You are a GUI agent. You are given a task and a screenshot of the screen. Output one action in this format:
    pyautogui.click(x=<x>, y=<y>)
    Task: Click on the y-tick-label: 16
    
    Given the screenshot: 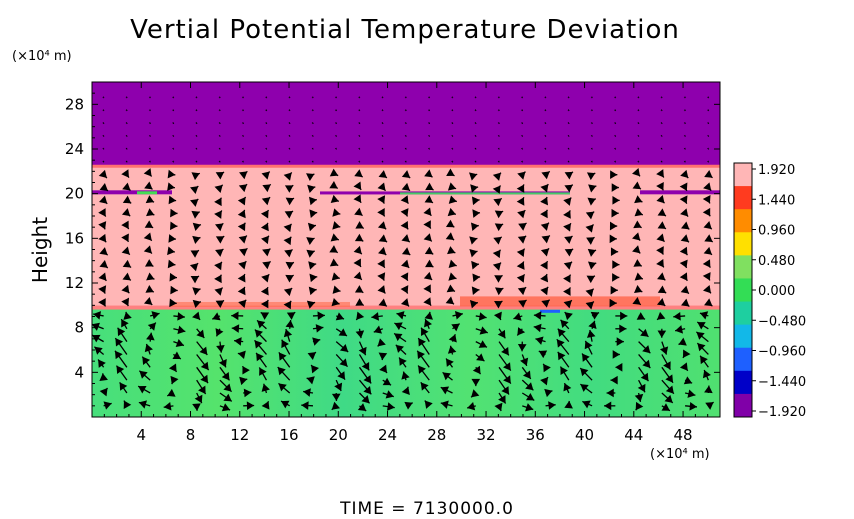 What is the action you would take?
    pyautogui.click(x=74, y=238)
    